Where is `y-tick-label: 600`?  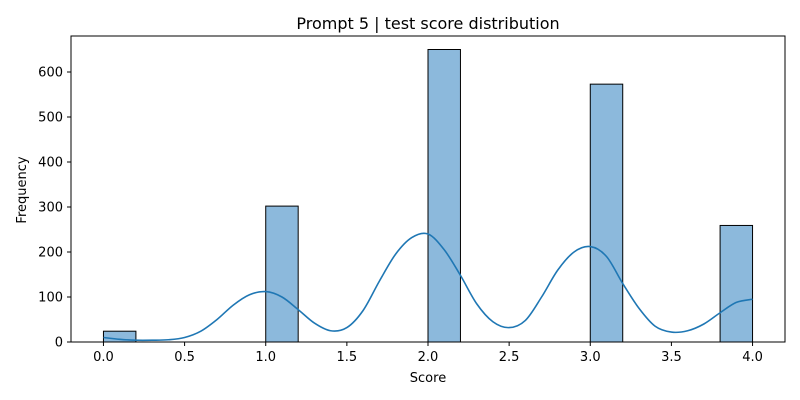
y-tick-label: 600 is located at coordinates (50, 73).